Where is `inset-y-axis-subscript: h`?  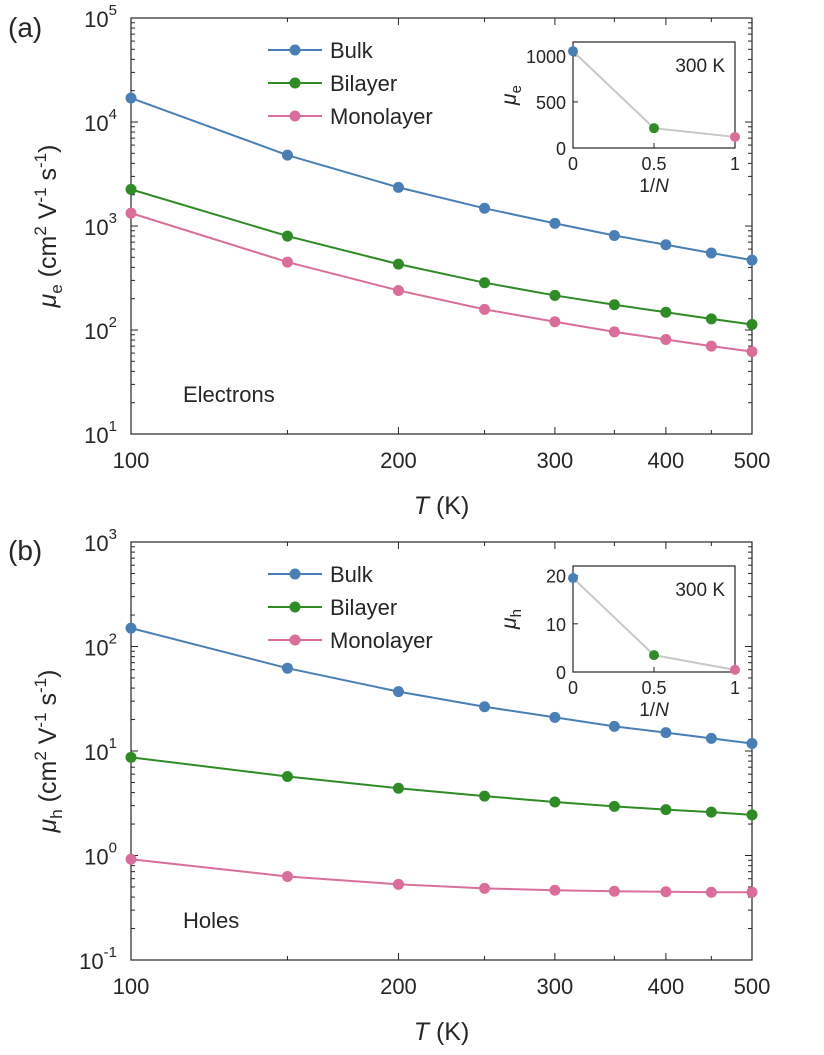
inset-y-axis-subscript: h is located at coordinates (516, 613).